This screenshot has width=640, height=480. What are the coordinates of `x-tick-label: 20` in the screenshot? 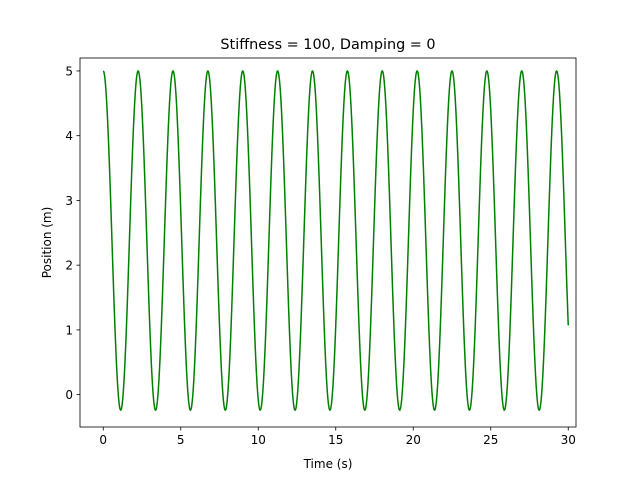 It's located at (413, 440).